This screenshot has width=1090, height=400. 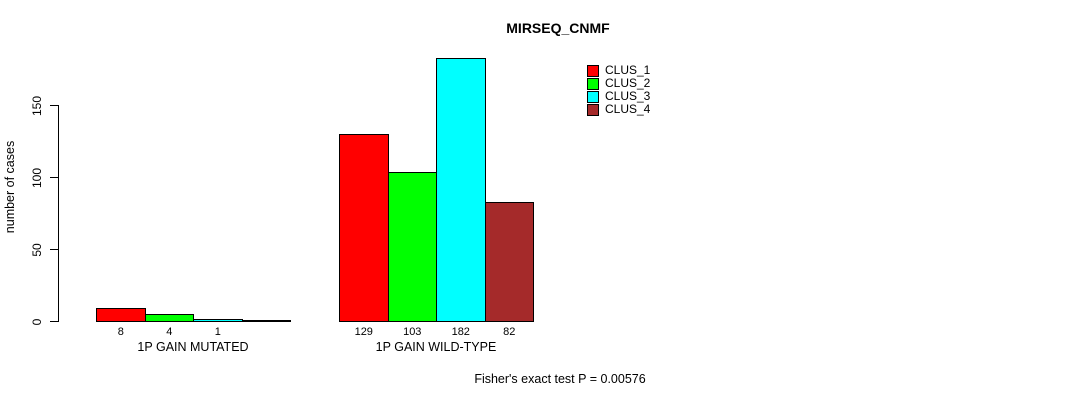 I want to click on legend-item-clus-4: CLUS_4, so click(x=618, y=109).